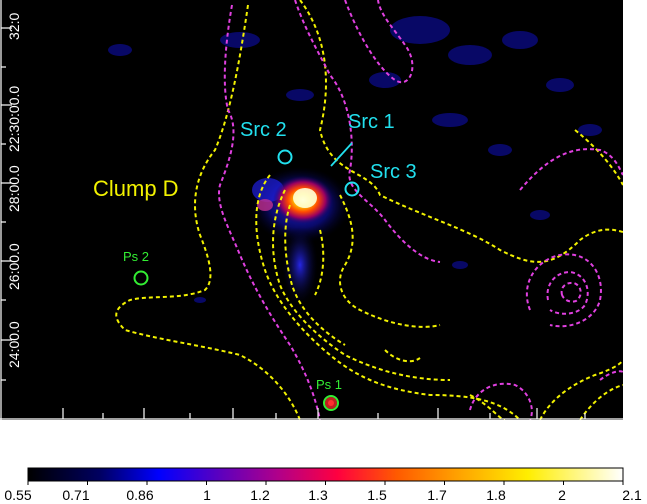 Image resolution: width=647 pixels, height=504 pixels. I want to click on y-tick-labels: 32:0 22:30:00.0 28:00.0 26:00.0 24:00.0, so click(14, 190).